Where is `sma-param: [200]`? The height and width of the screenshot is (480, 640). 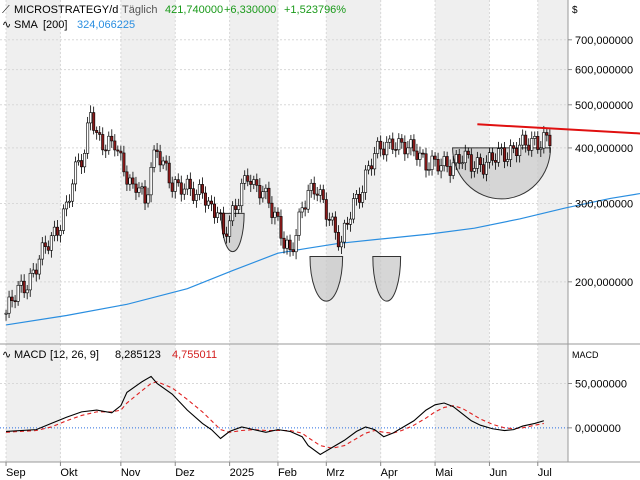 sma-param: [200] is located at coordinates (55, 25).